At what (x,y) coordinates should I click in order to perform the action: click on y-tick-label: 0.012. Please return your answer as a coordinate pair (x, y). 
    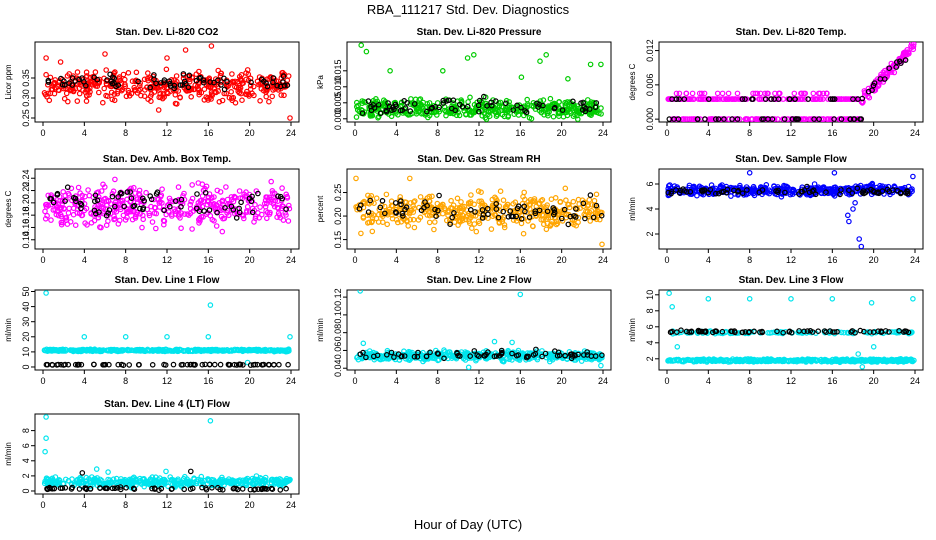
    Looking at the image, I should click on (650, 50).